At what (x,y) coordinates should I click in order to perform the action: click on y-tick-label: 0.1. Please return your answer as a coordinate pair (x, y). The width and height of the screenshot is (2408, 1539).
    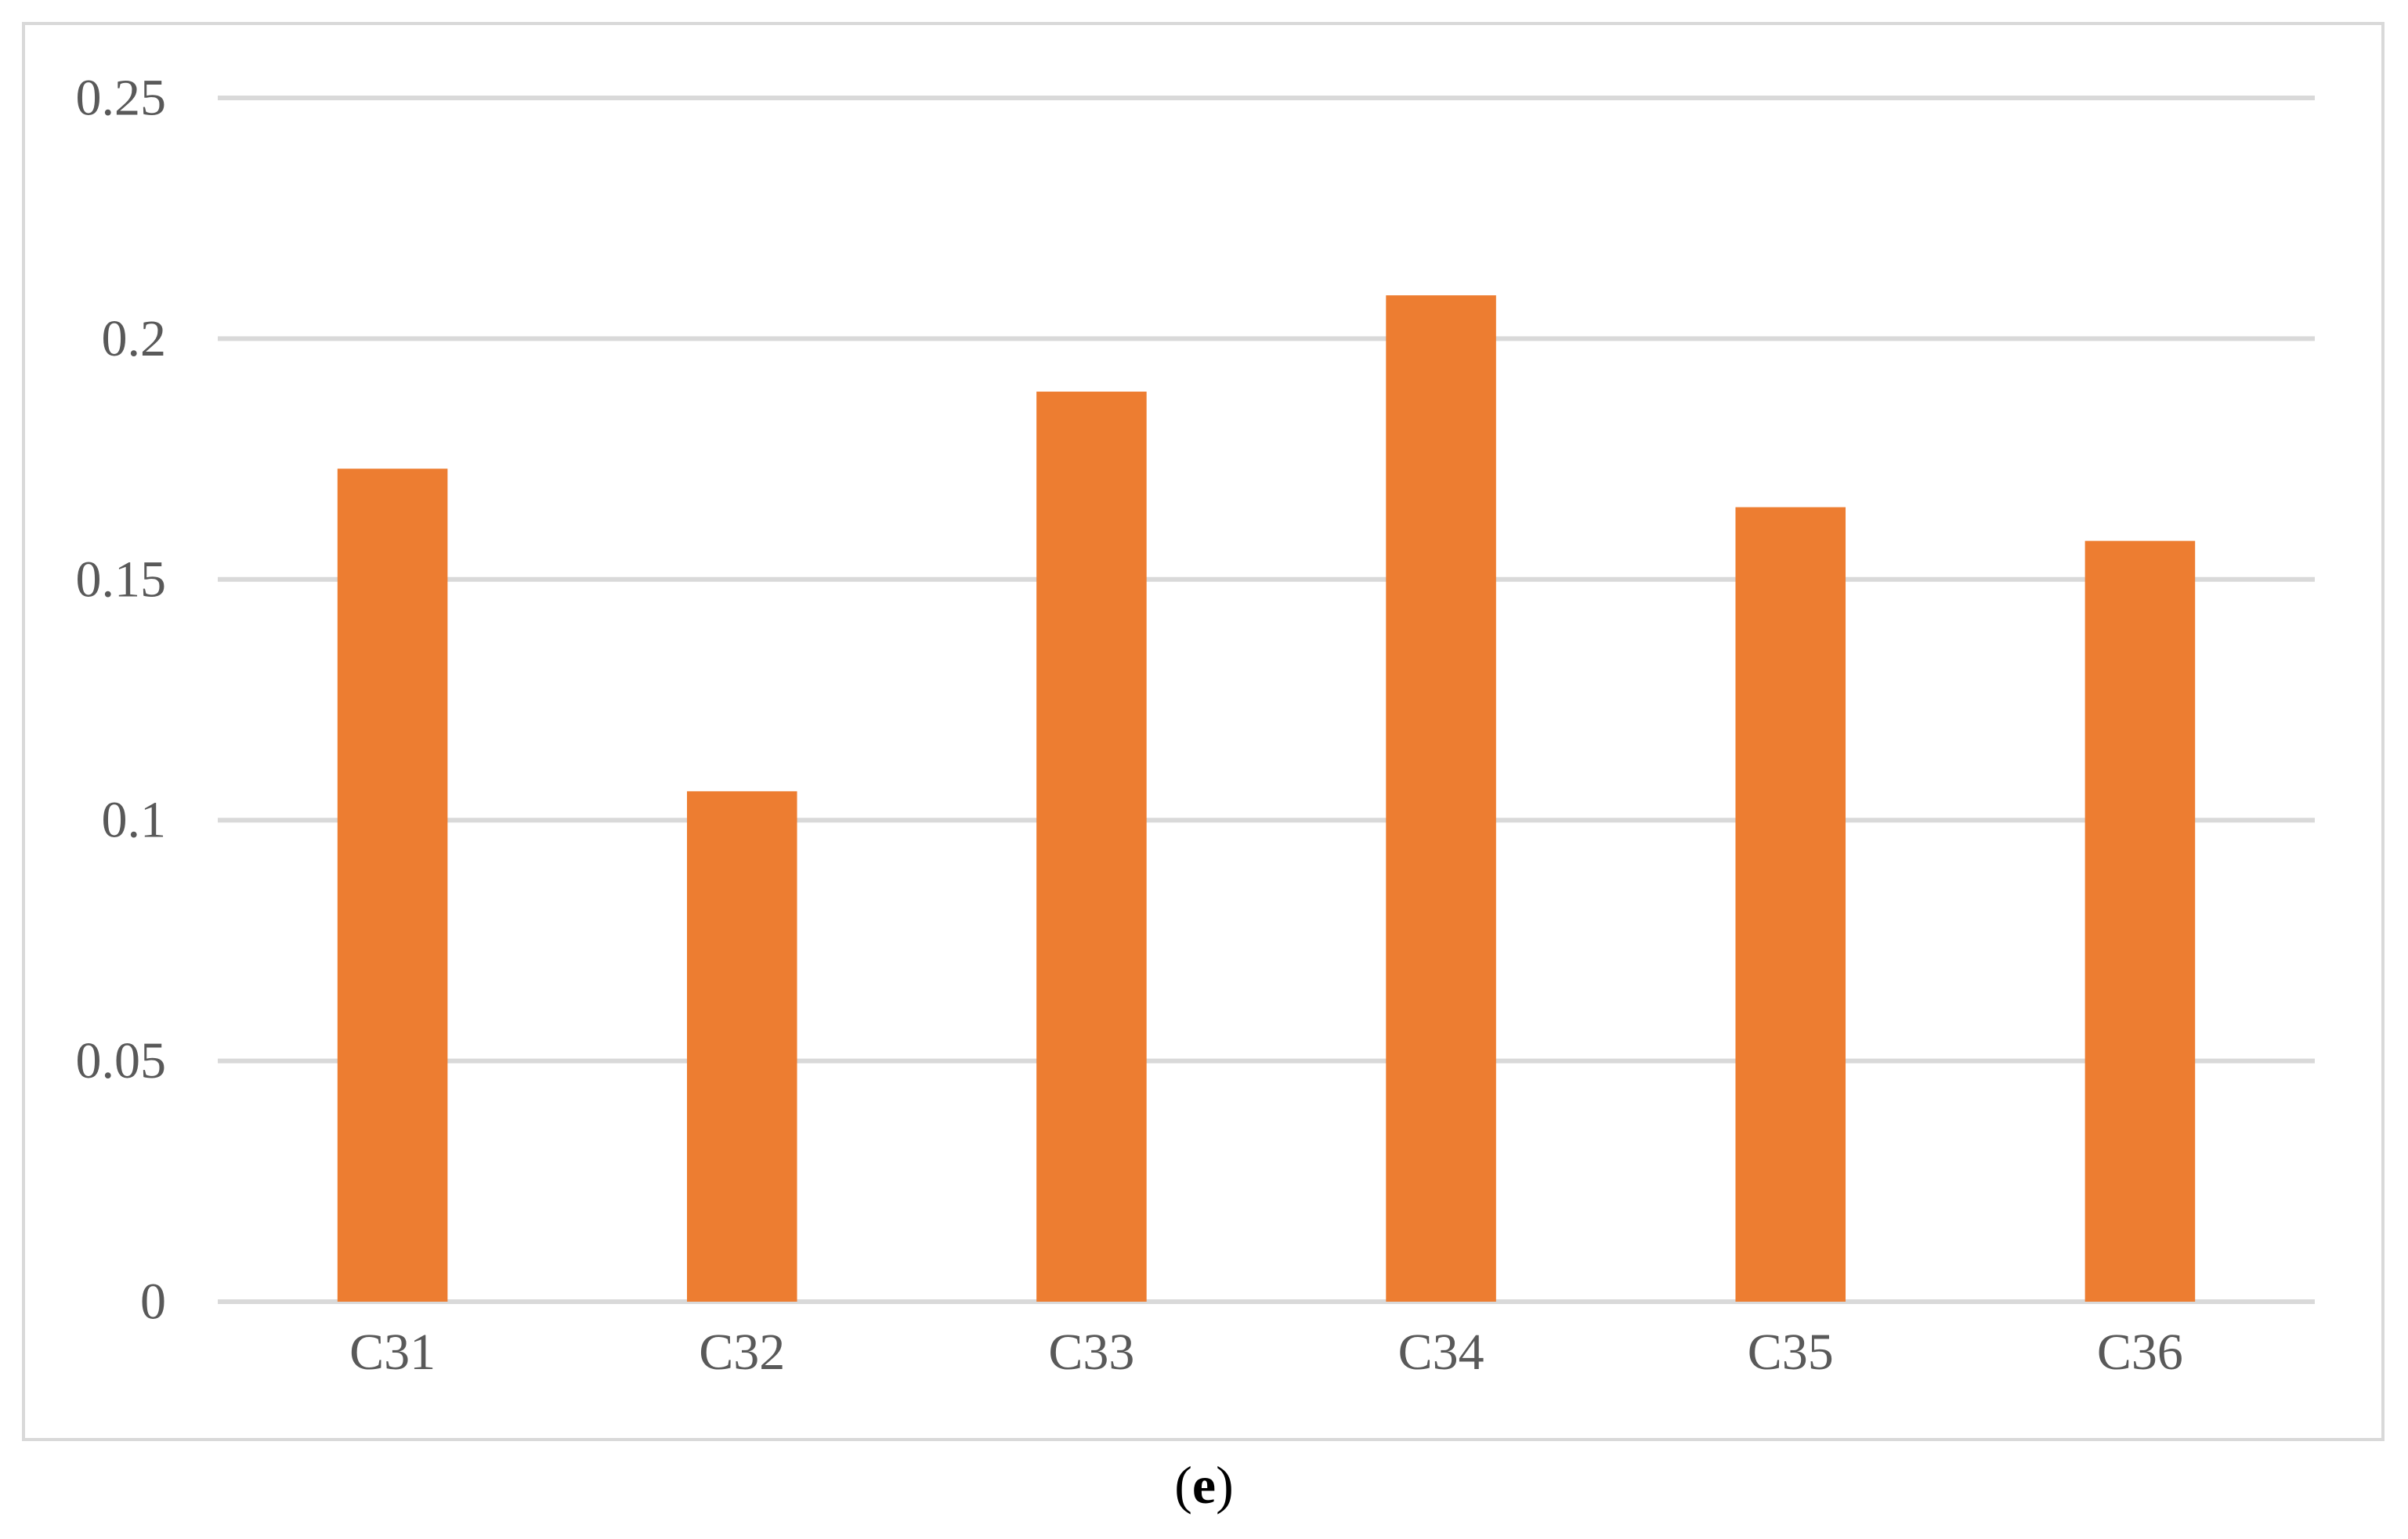
    Looking at the image, I should click on (134, 820).